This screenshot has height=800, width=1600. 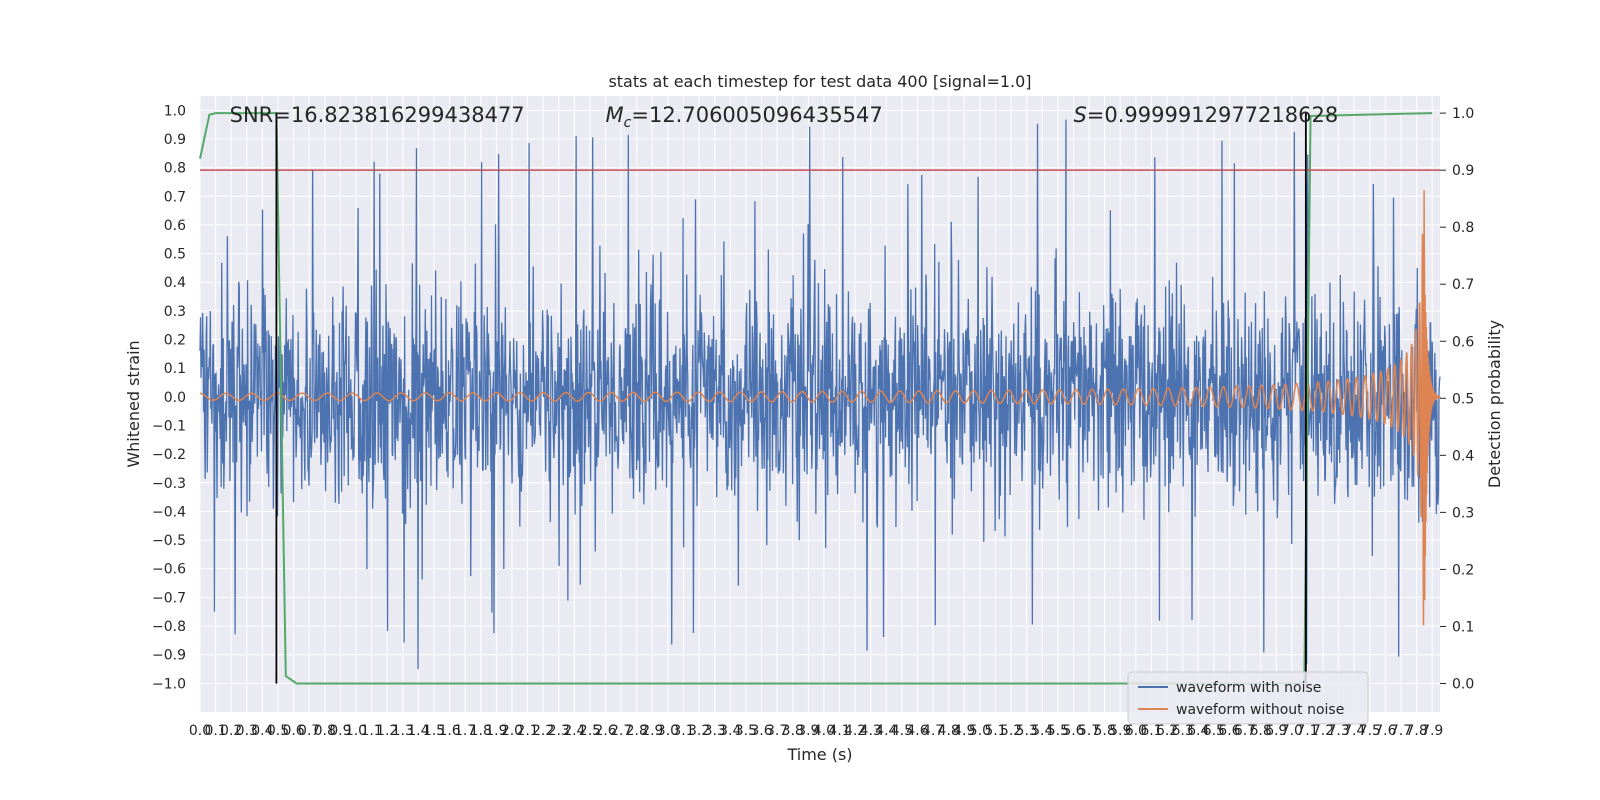 What do you see at coordinates (169, 656) in the screenshot?
I see `y-tick-label: −0.9` at bounding box center [169, 656].